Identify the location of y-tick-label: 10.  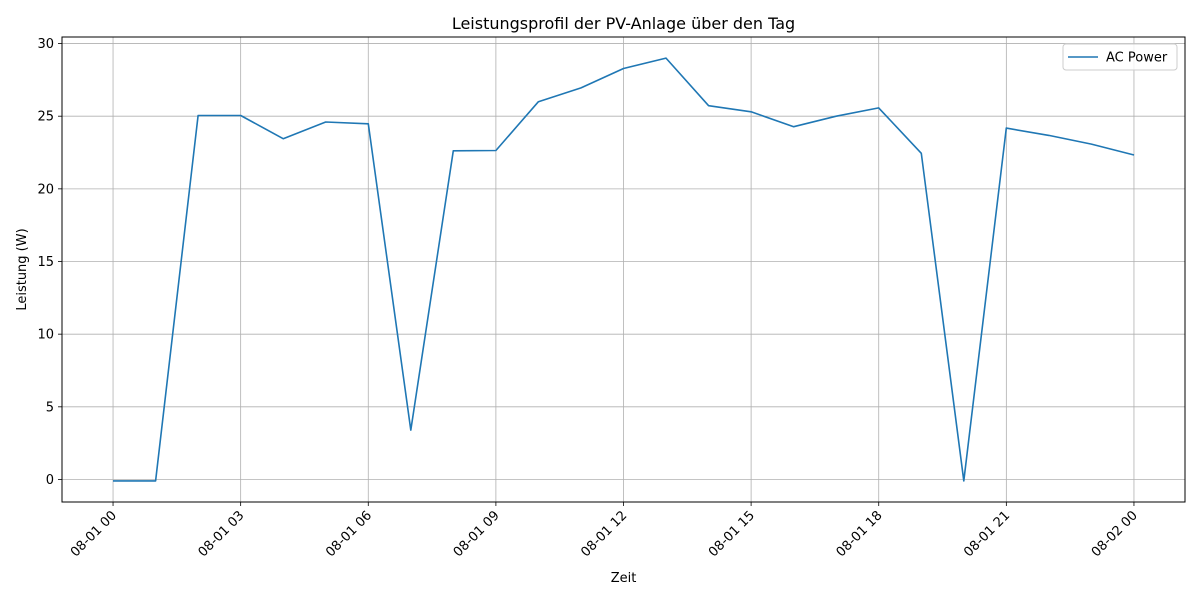
(45, 335).